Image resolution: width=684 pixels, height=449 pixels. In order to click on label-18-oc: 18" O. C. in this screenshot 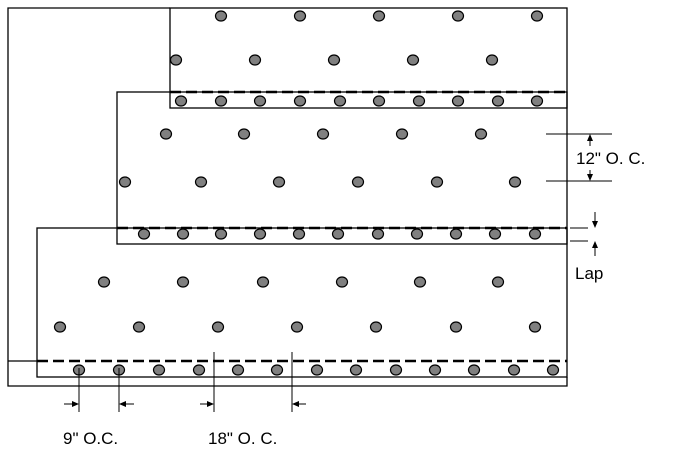, I will do `click(242, 438)`.